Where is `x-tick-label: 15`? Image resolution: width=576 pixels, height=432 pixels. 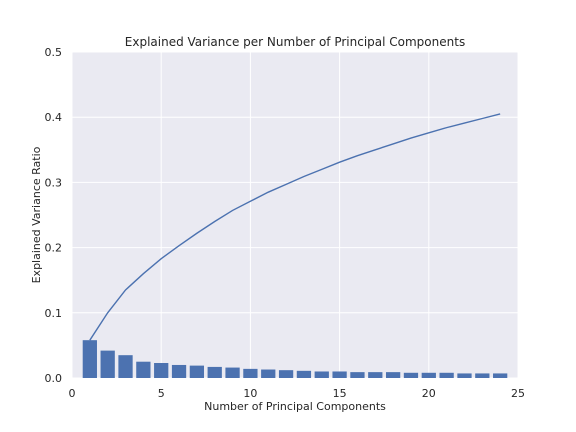 x-tick-label: 15 is located at coordinates (340, 393).